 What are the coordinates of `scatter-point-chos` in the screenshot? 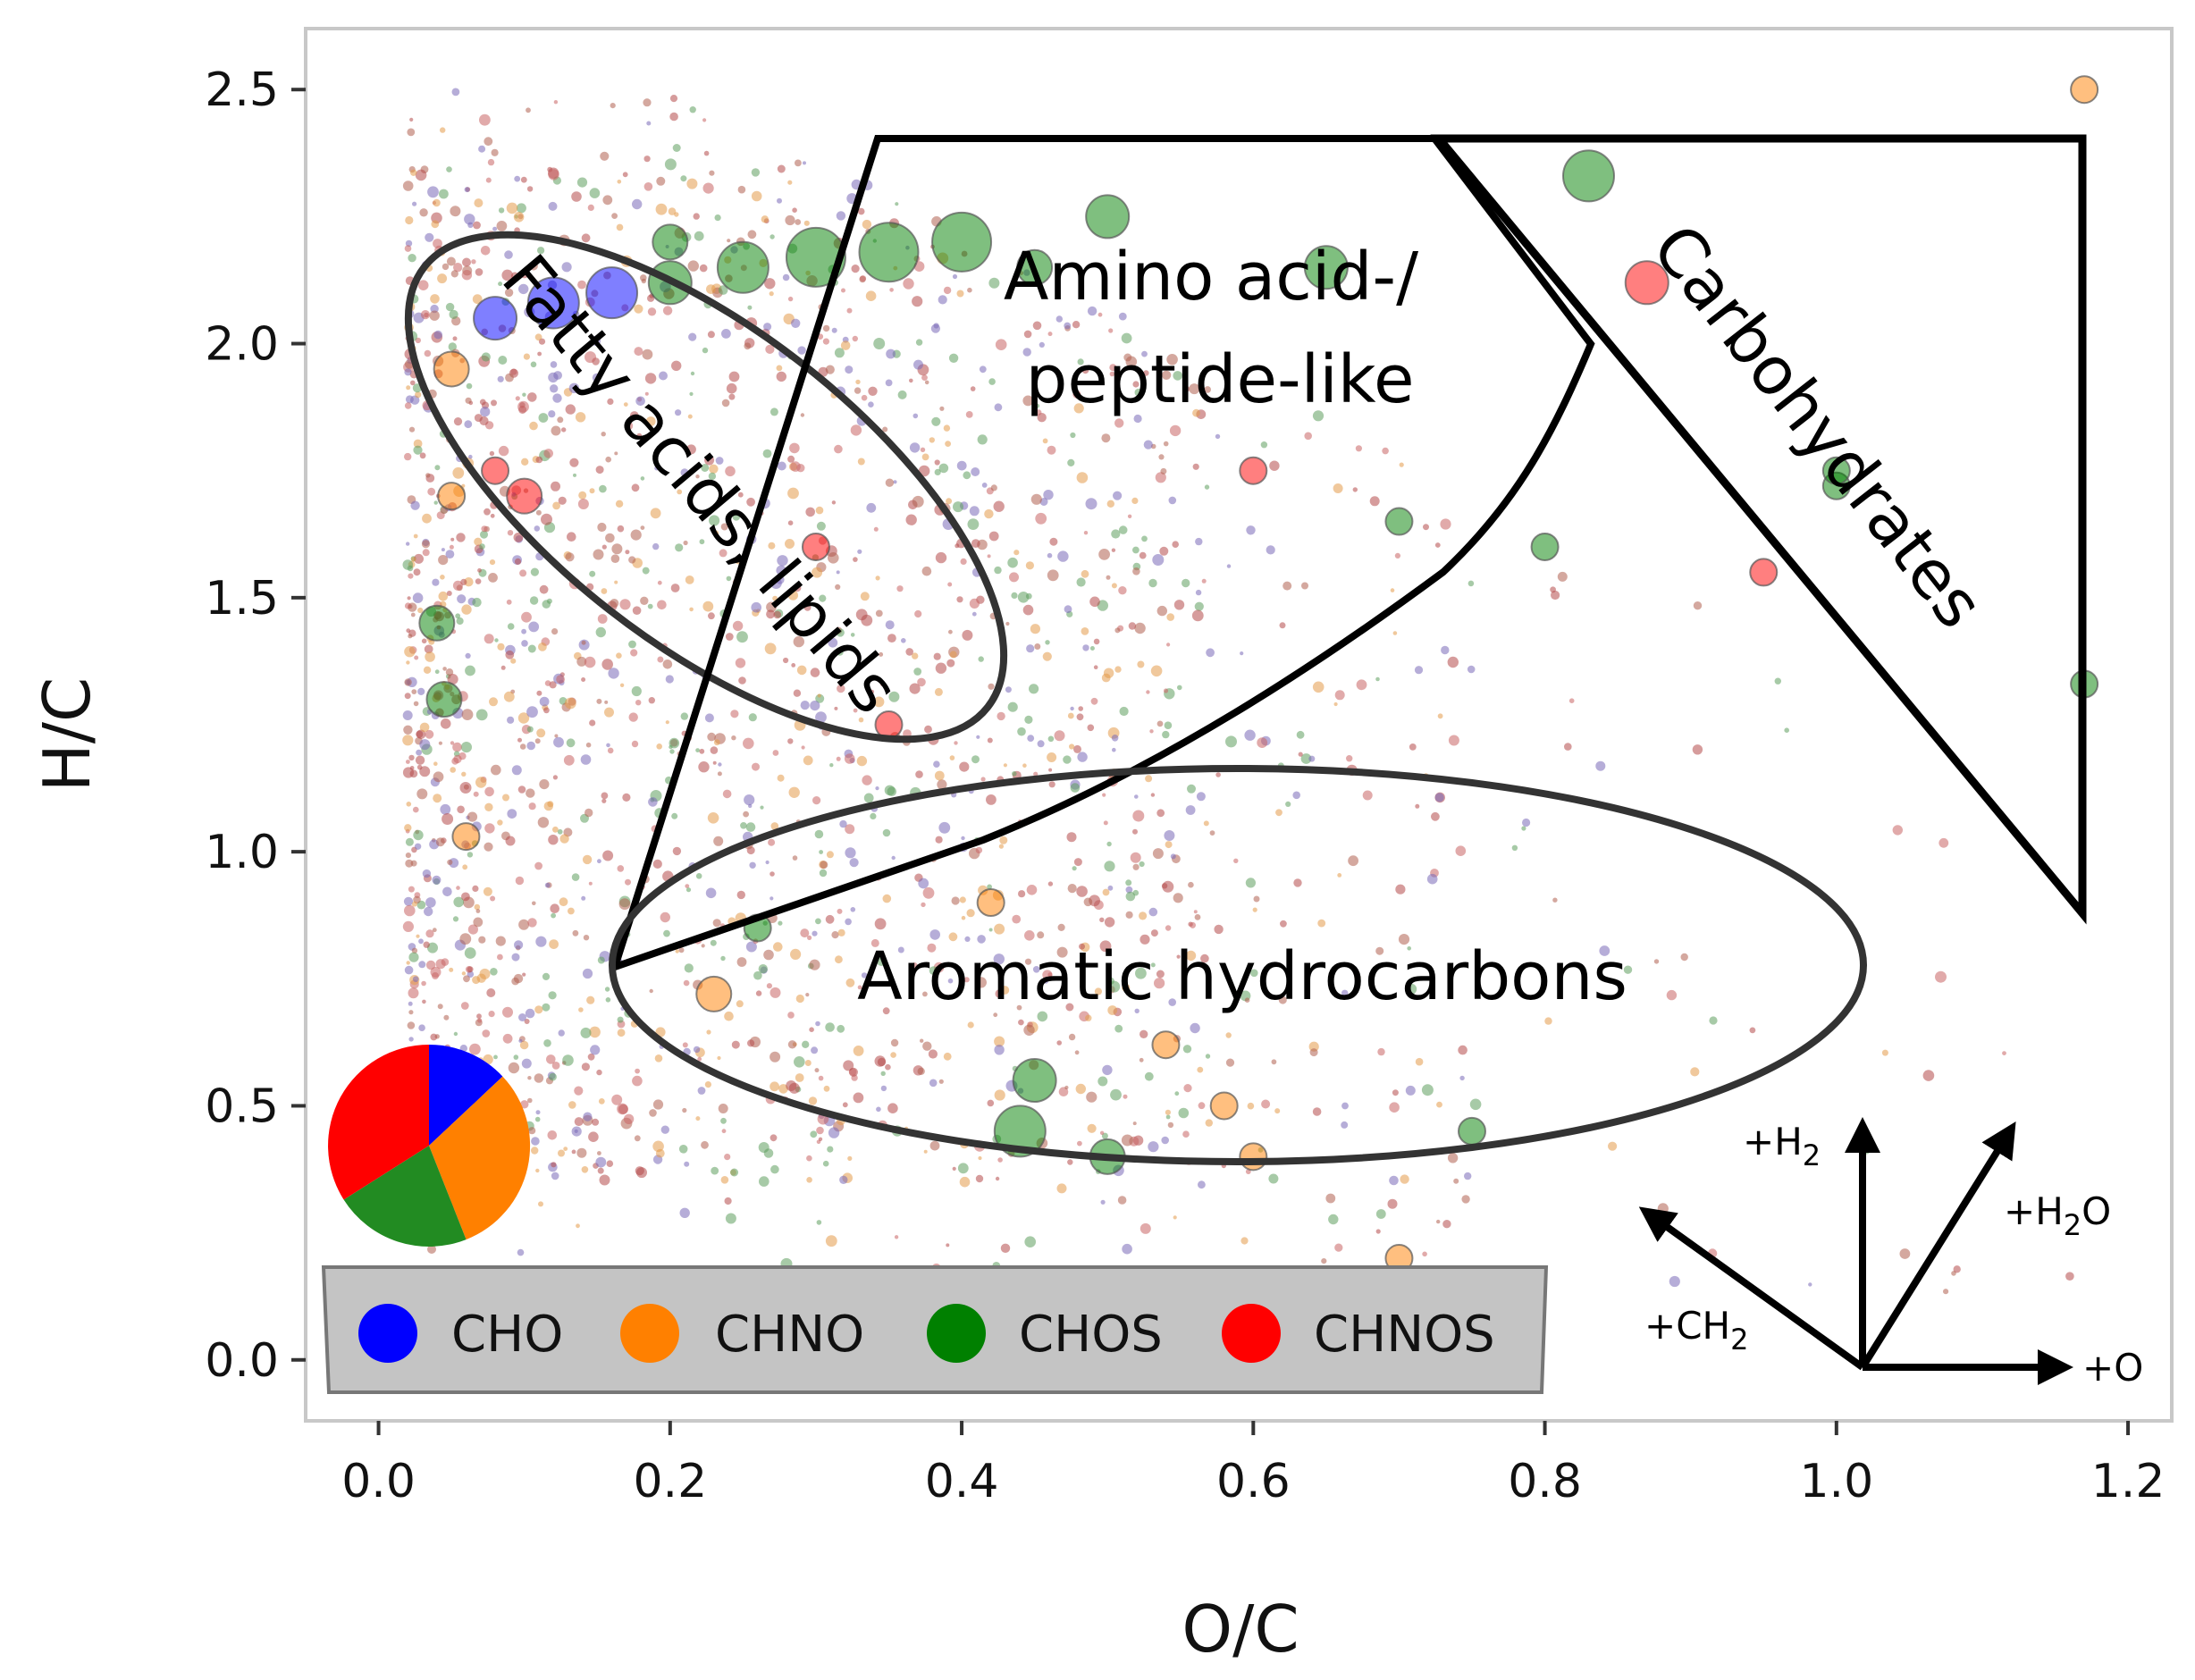 It's located at (1588, 176).